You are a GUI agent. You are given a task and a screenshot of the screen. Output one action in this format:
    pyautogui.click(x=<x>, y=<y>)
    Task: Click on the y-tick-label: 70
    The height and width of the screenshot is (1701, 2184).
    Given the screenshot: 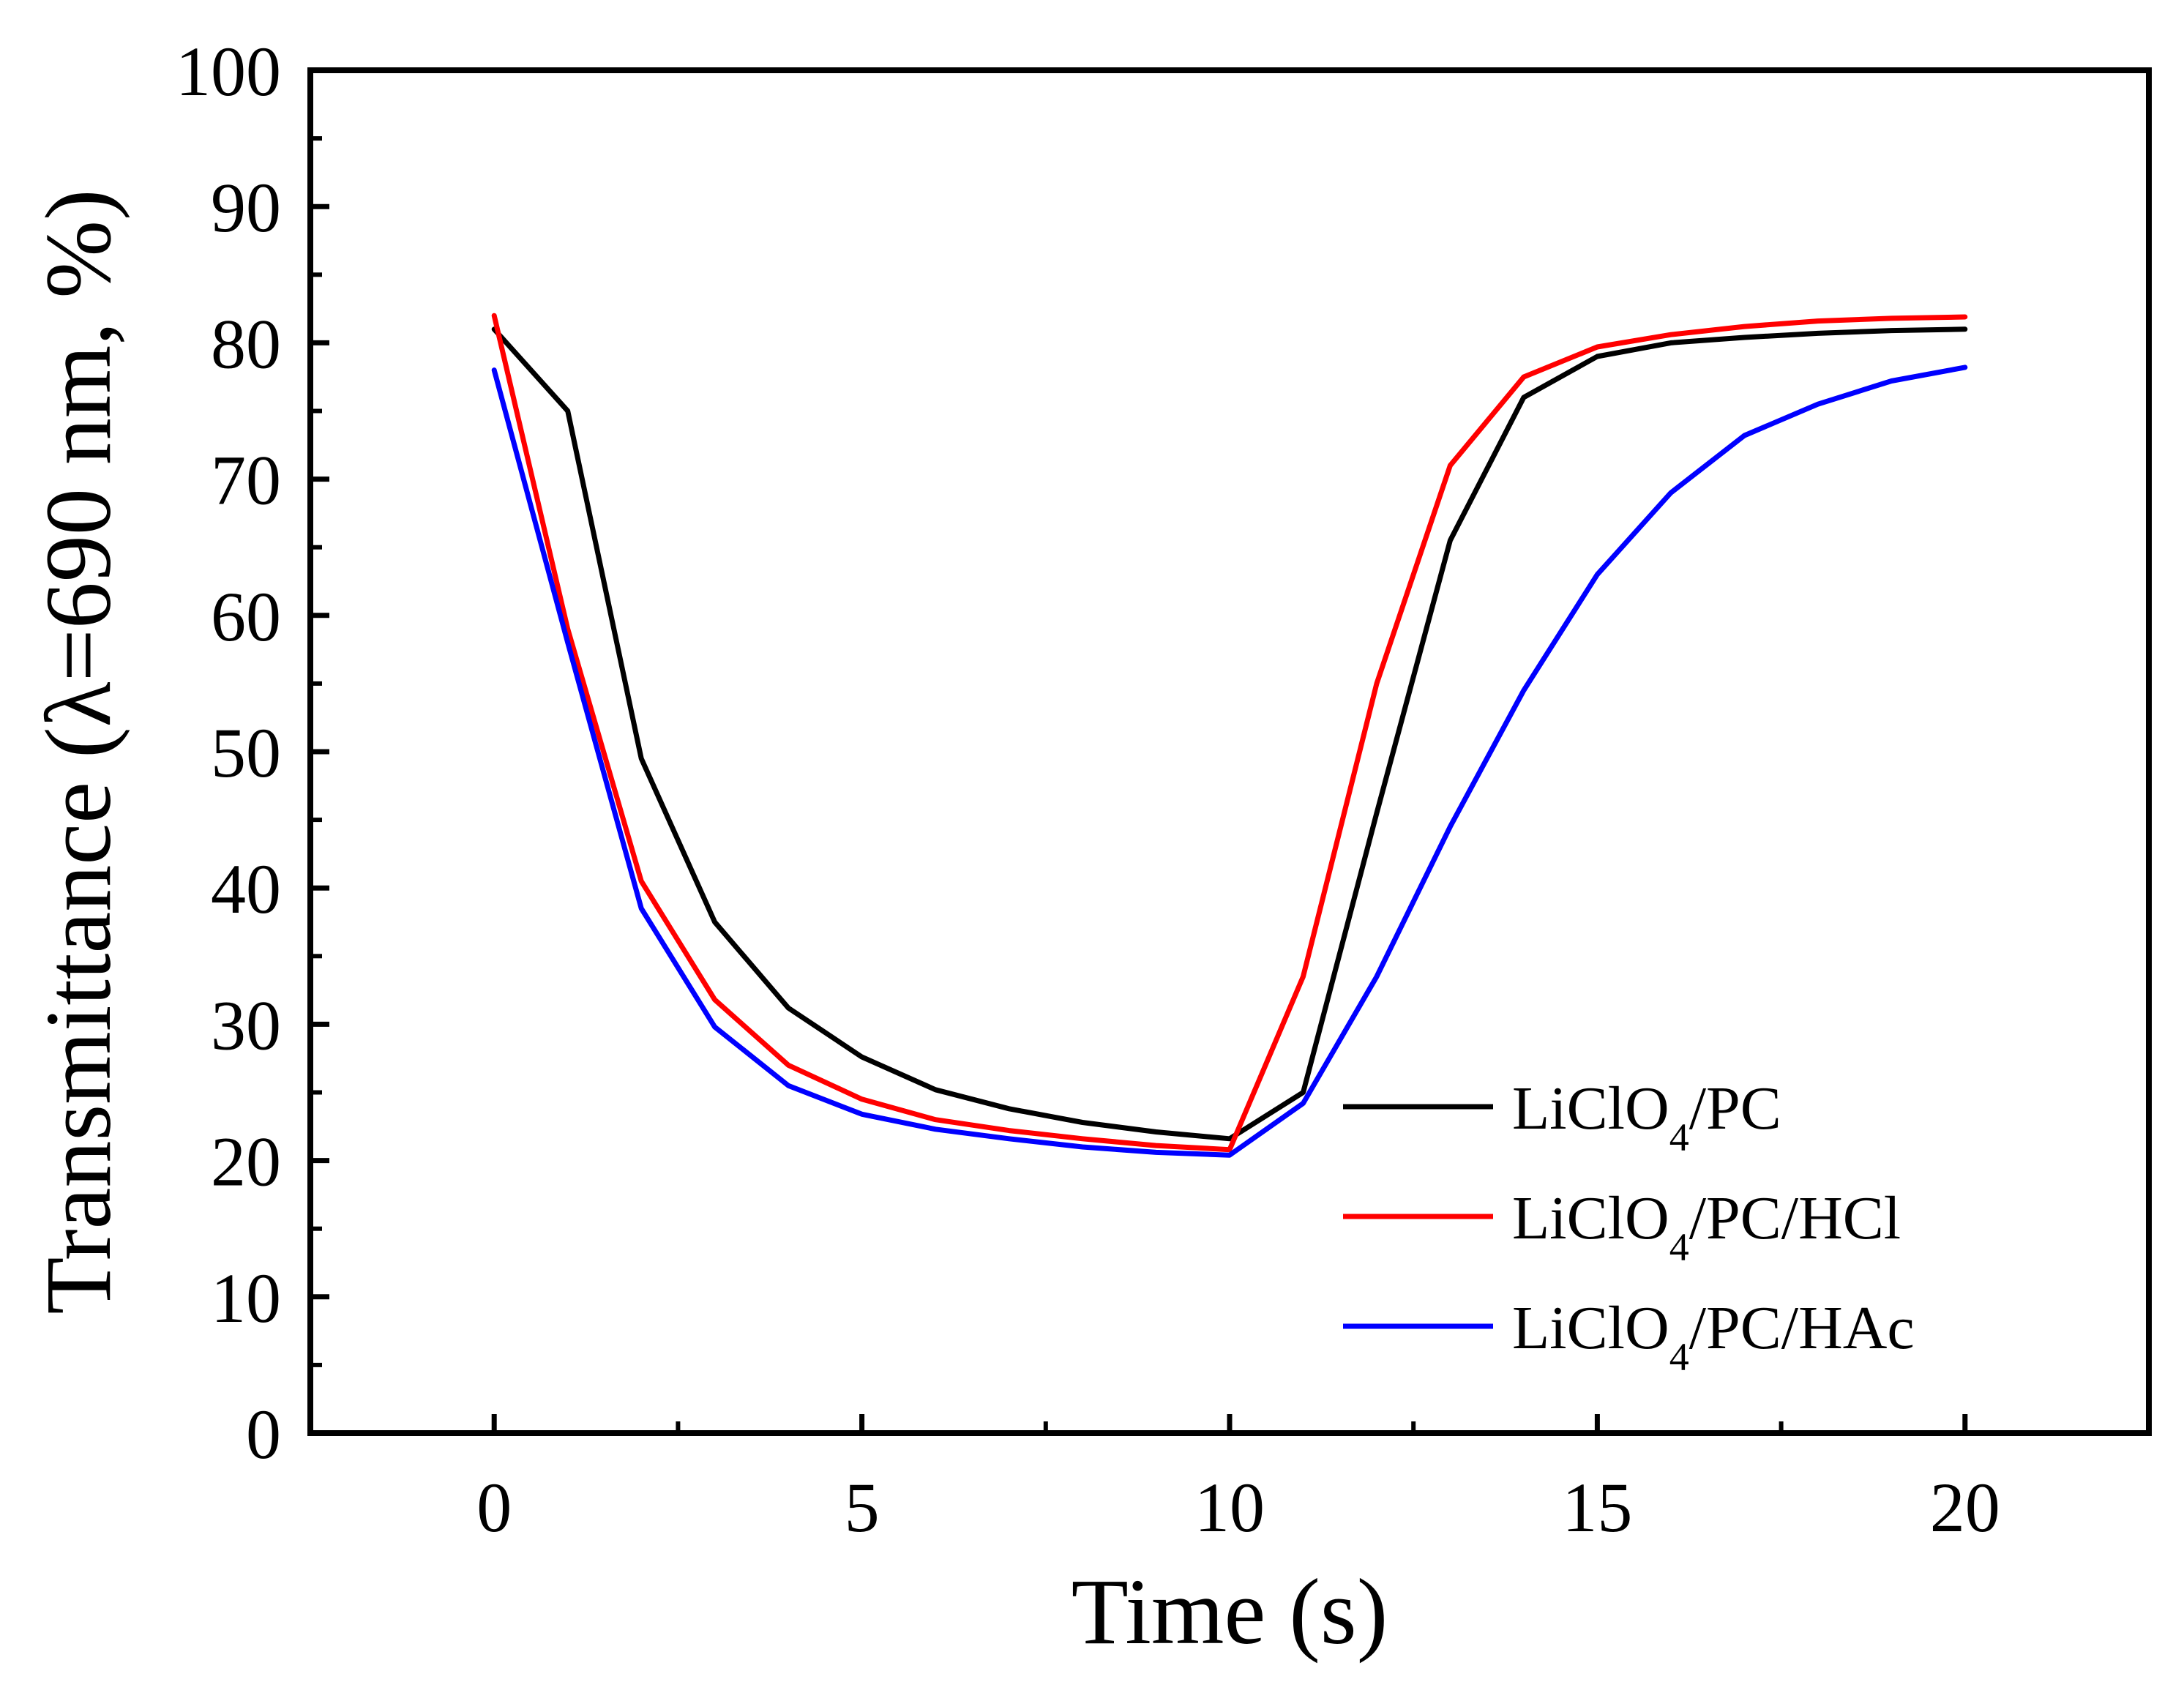 What is the action you would take?
    pyautogui.click(x=246, y=480)
    